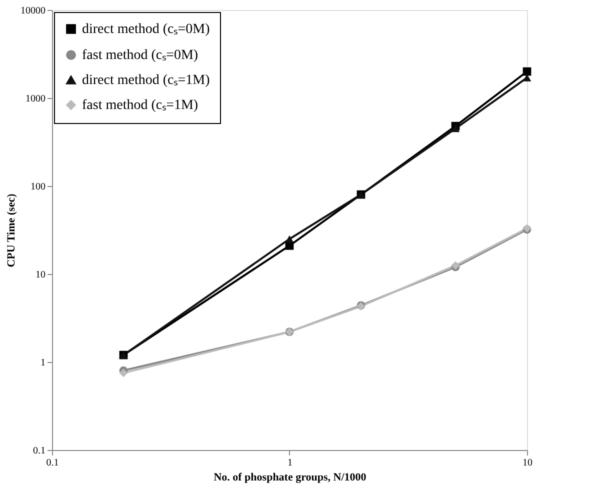 This screenshot has width=597, height=502. Describe the element at coordinates (43, 363) in the screenshot. I see `y-tick-label: 1` at that location.